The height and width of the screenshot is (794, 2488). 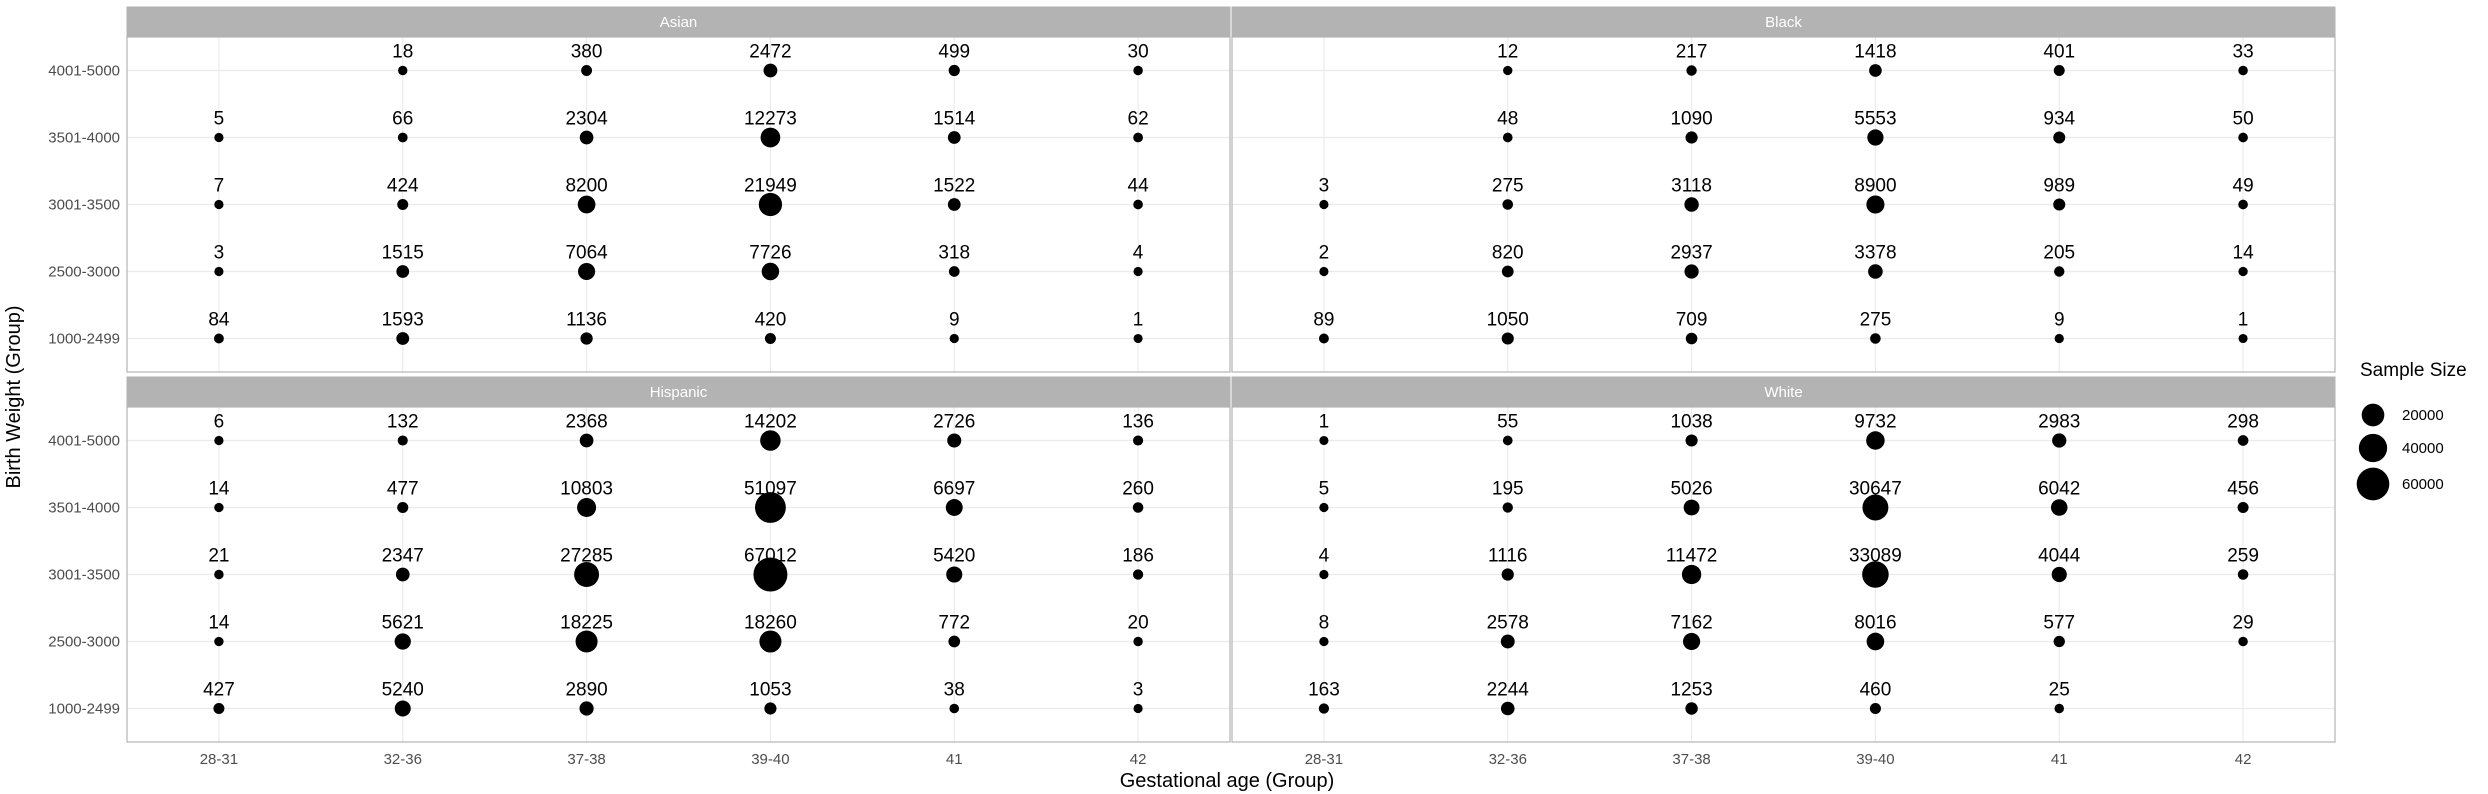 What do you see at coordinates (2059, 690) in the screenshot?
I see `data-label: 25` at bounding box center [2059, 690].